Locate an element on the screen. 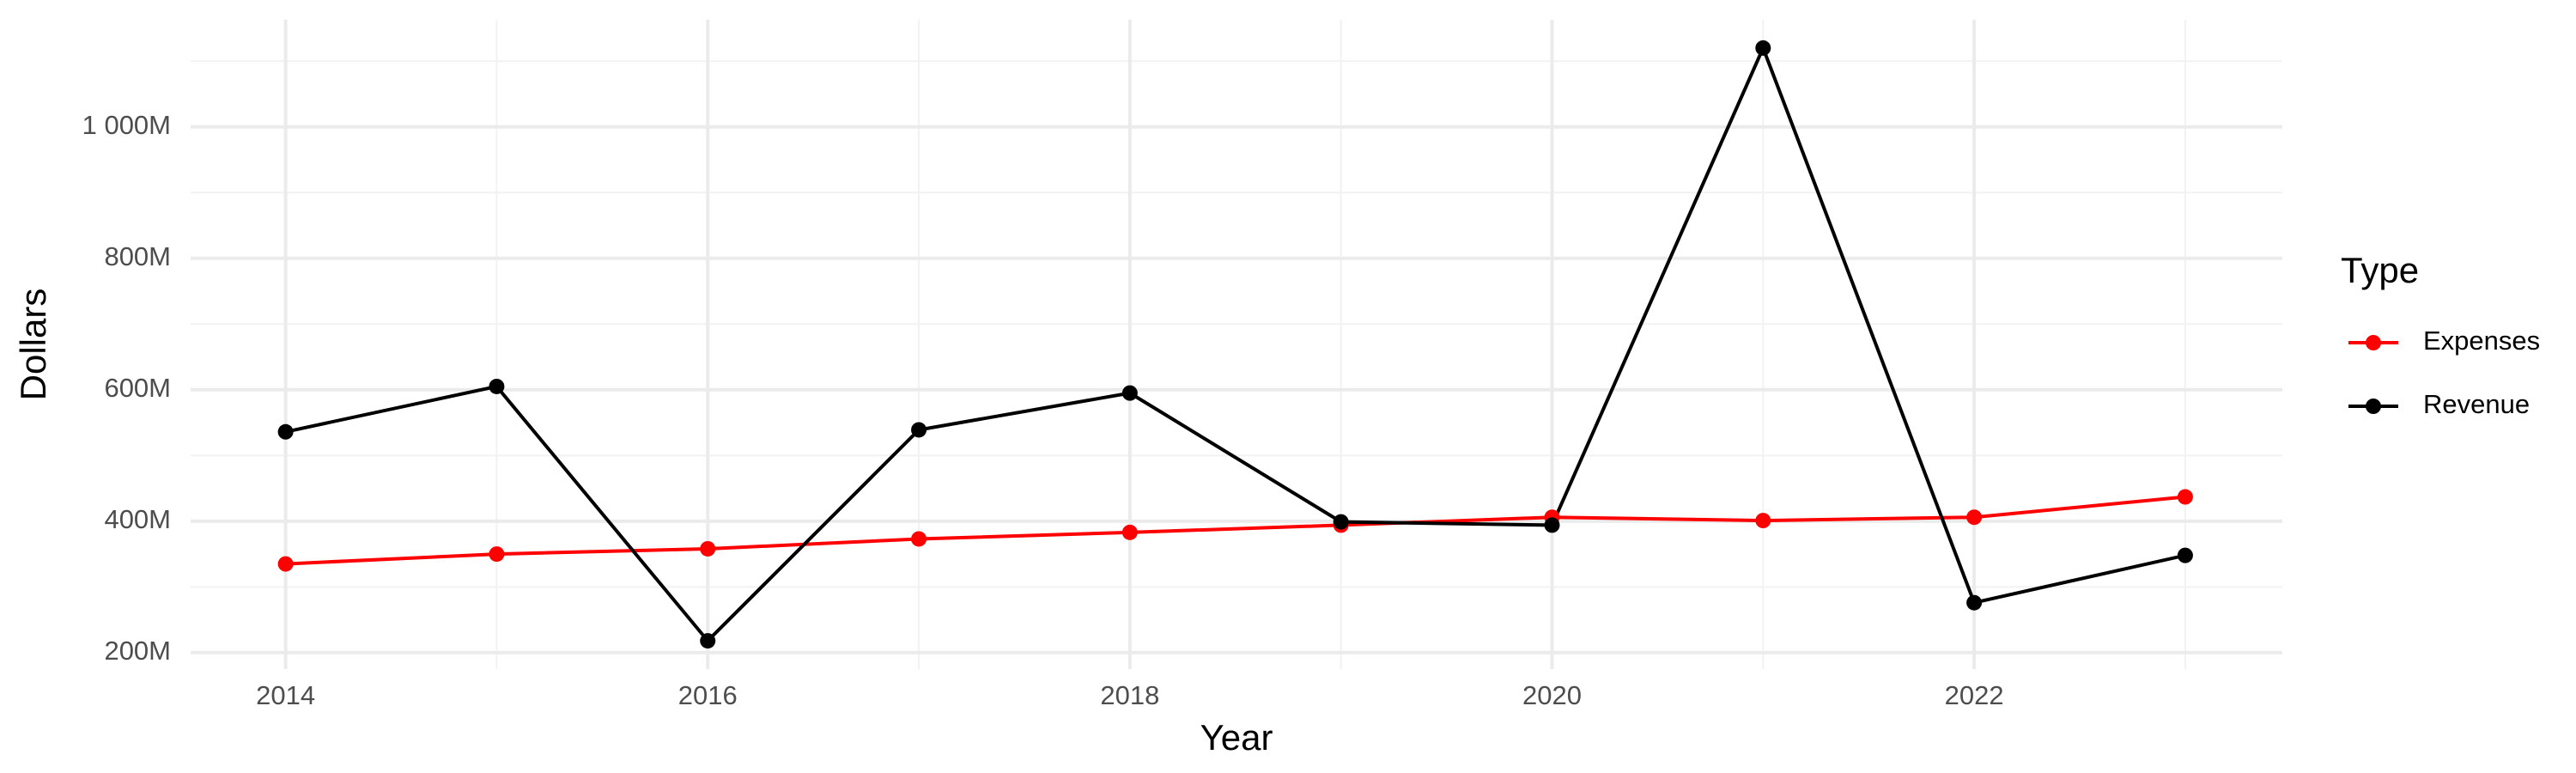 This screenshot has height=773, width=2576. y-tick-label: 600M is located at coordinates (137, 388).